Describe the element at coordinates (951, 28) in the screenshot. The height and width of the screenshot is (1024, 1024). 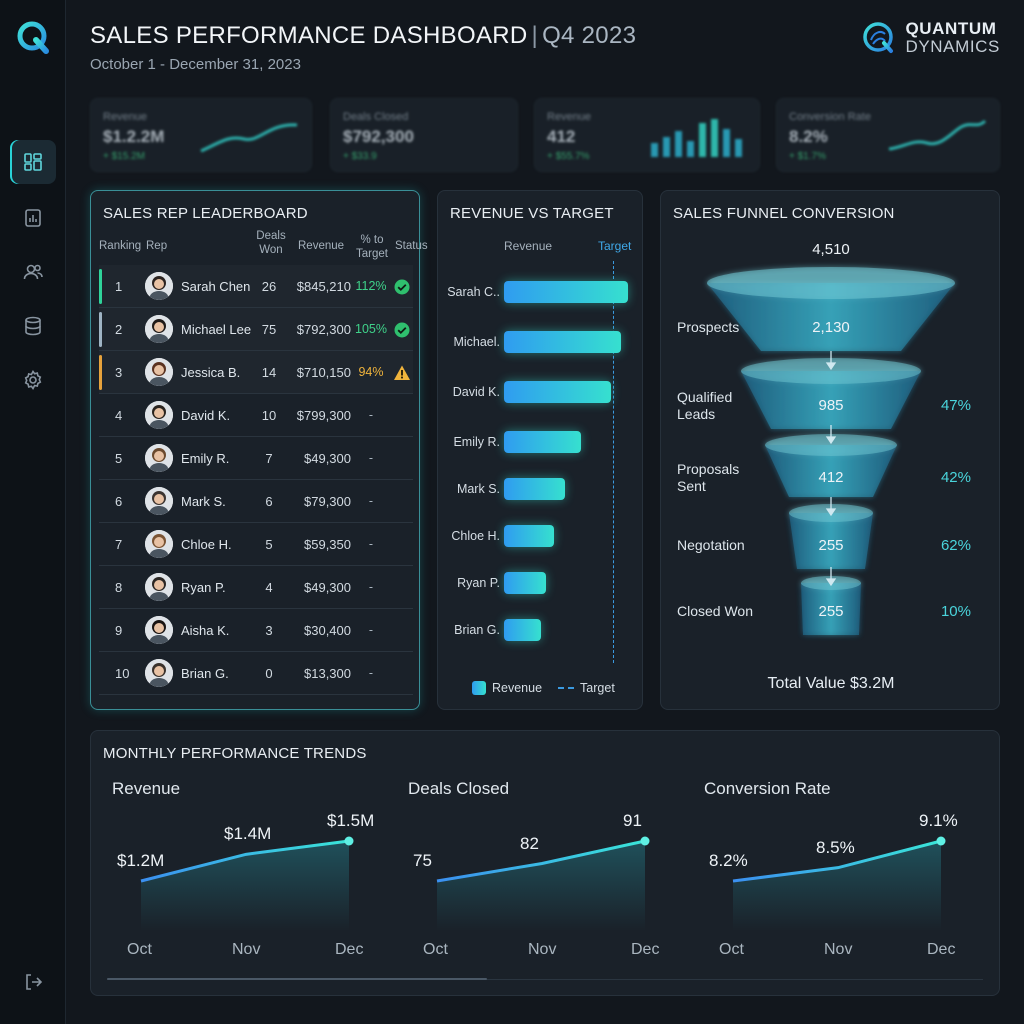
I see `brand-line1: QUANTUM` at that location.